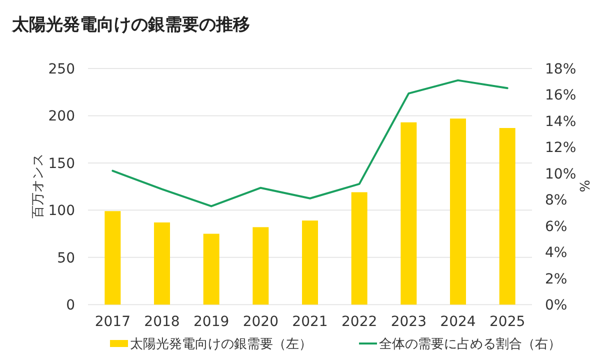 The width and height of the screenshot is (600, 361). I want to click on y2-tick-label: 6%, so click(556, 226).